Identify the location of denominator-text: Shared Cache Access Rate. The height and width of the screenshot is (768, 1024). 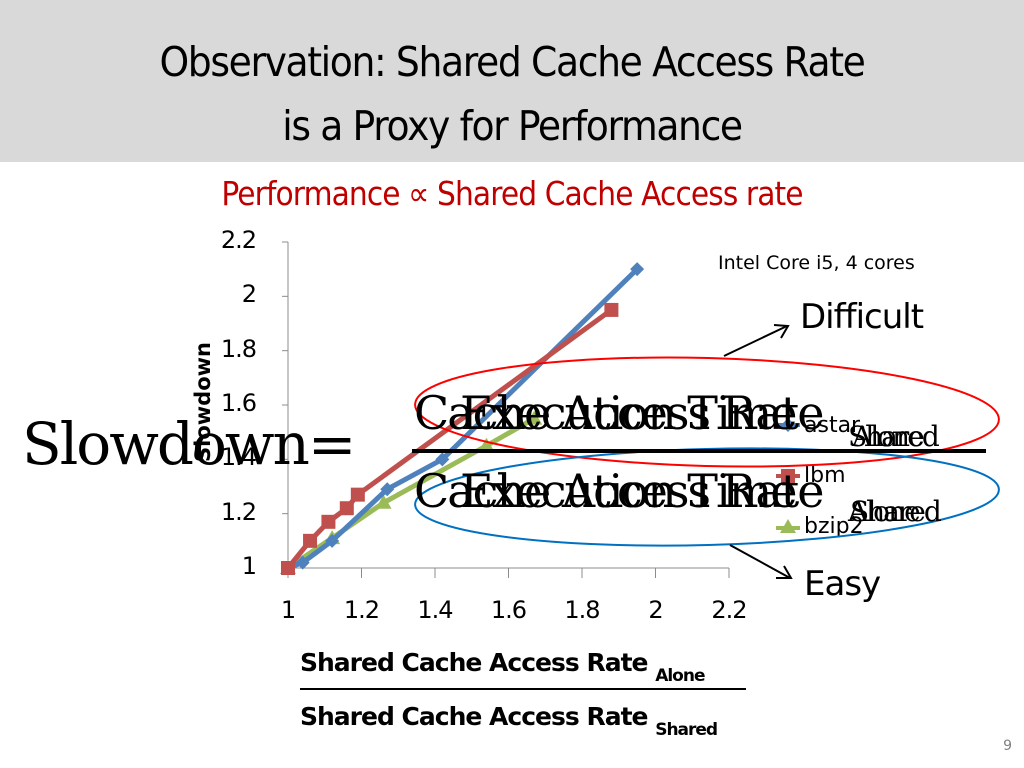
(474, 716).